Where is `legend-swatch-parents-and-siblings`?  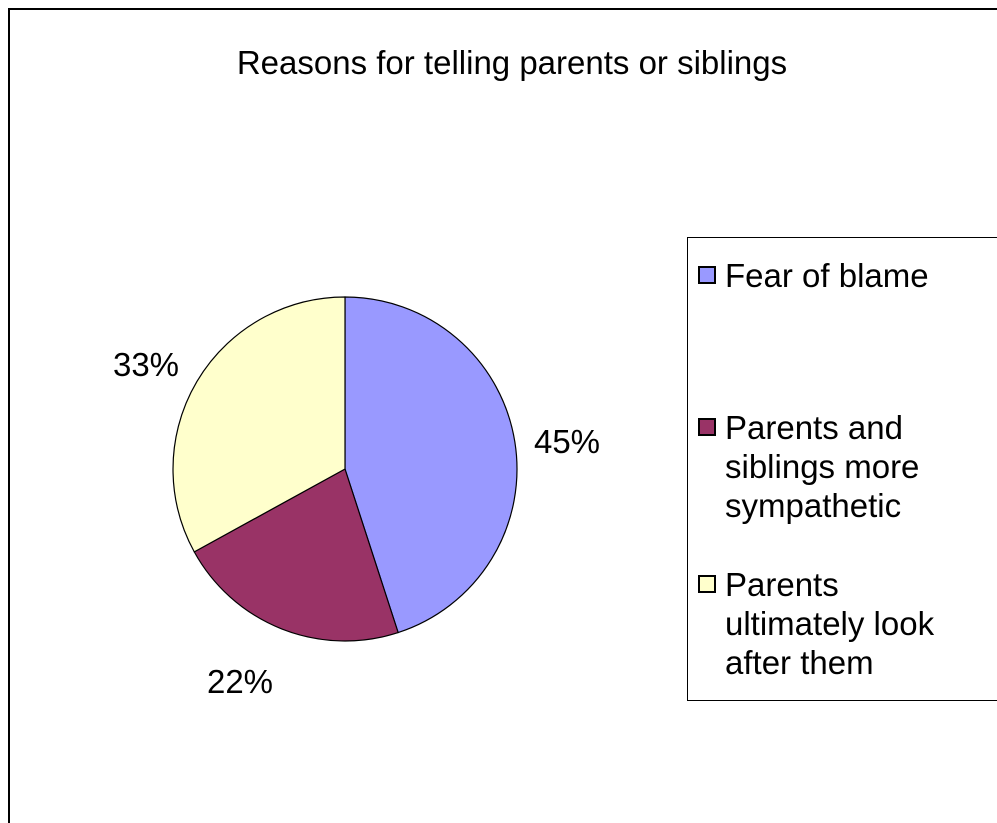
legend-swatch-parents-and-siblings is located at coordinates (707, 427).